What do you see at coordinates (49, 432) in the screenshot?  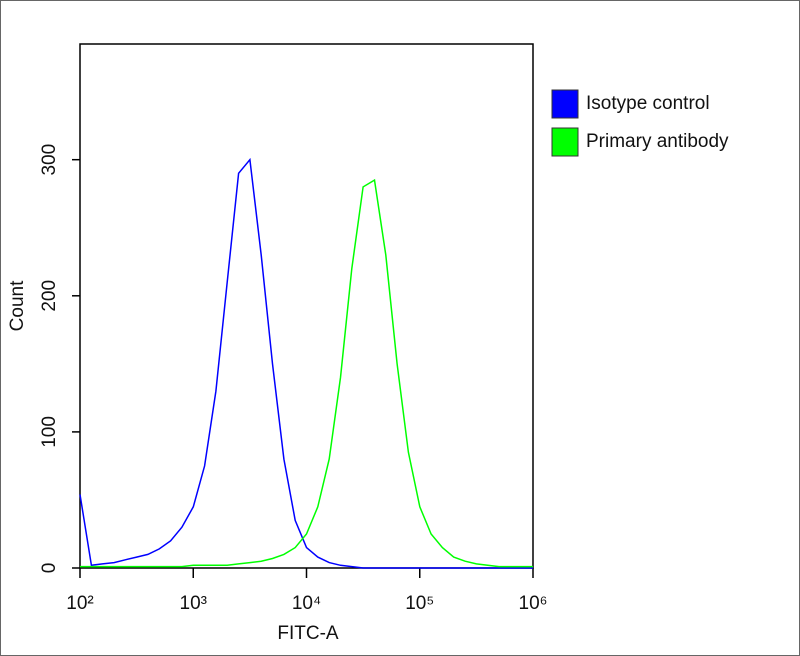 I see `y-tick-label: 100` at bounding box center [49, 432].